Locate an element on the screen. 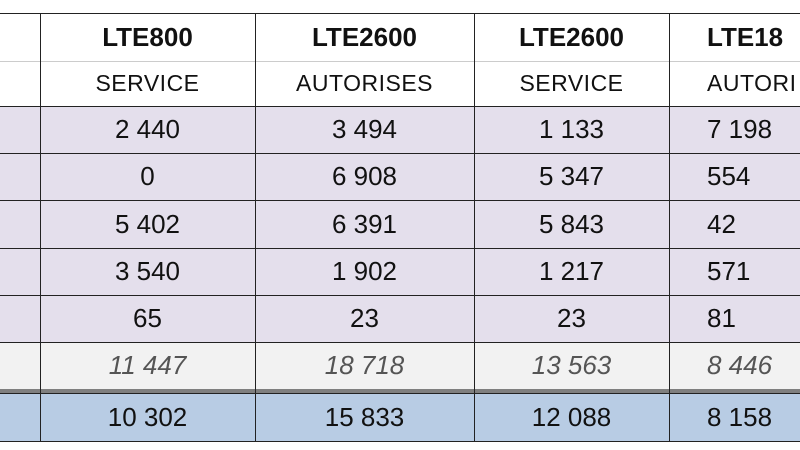  table-cell: 1 133 is located at coordinates (571, 129).